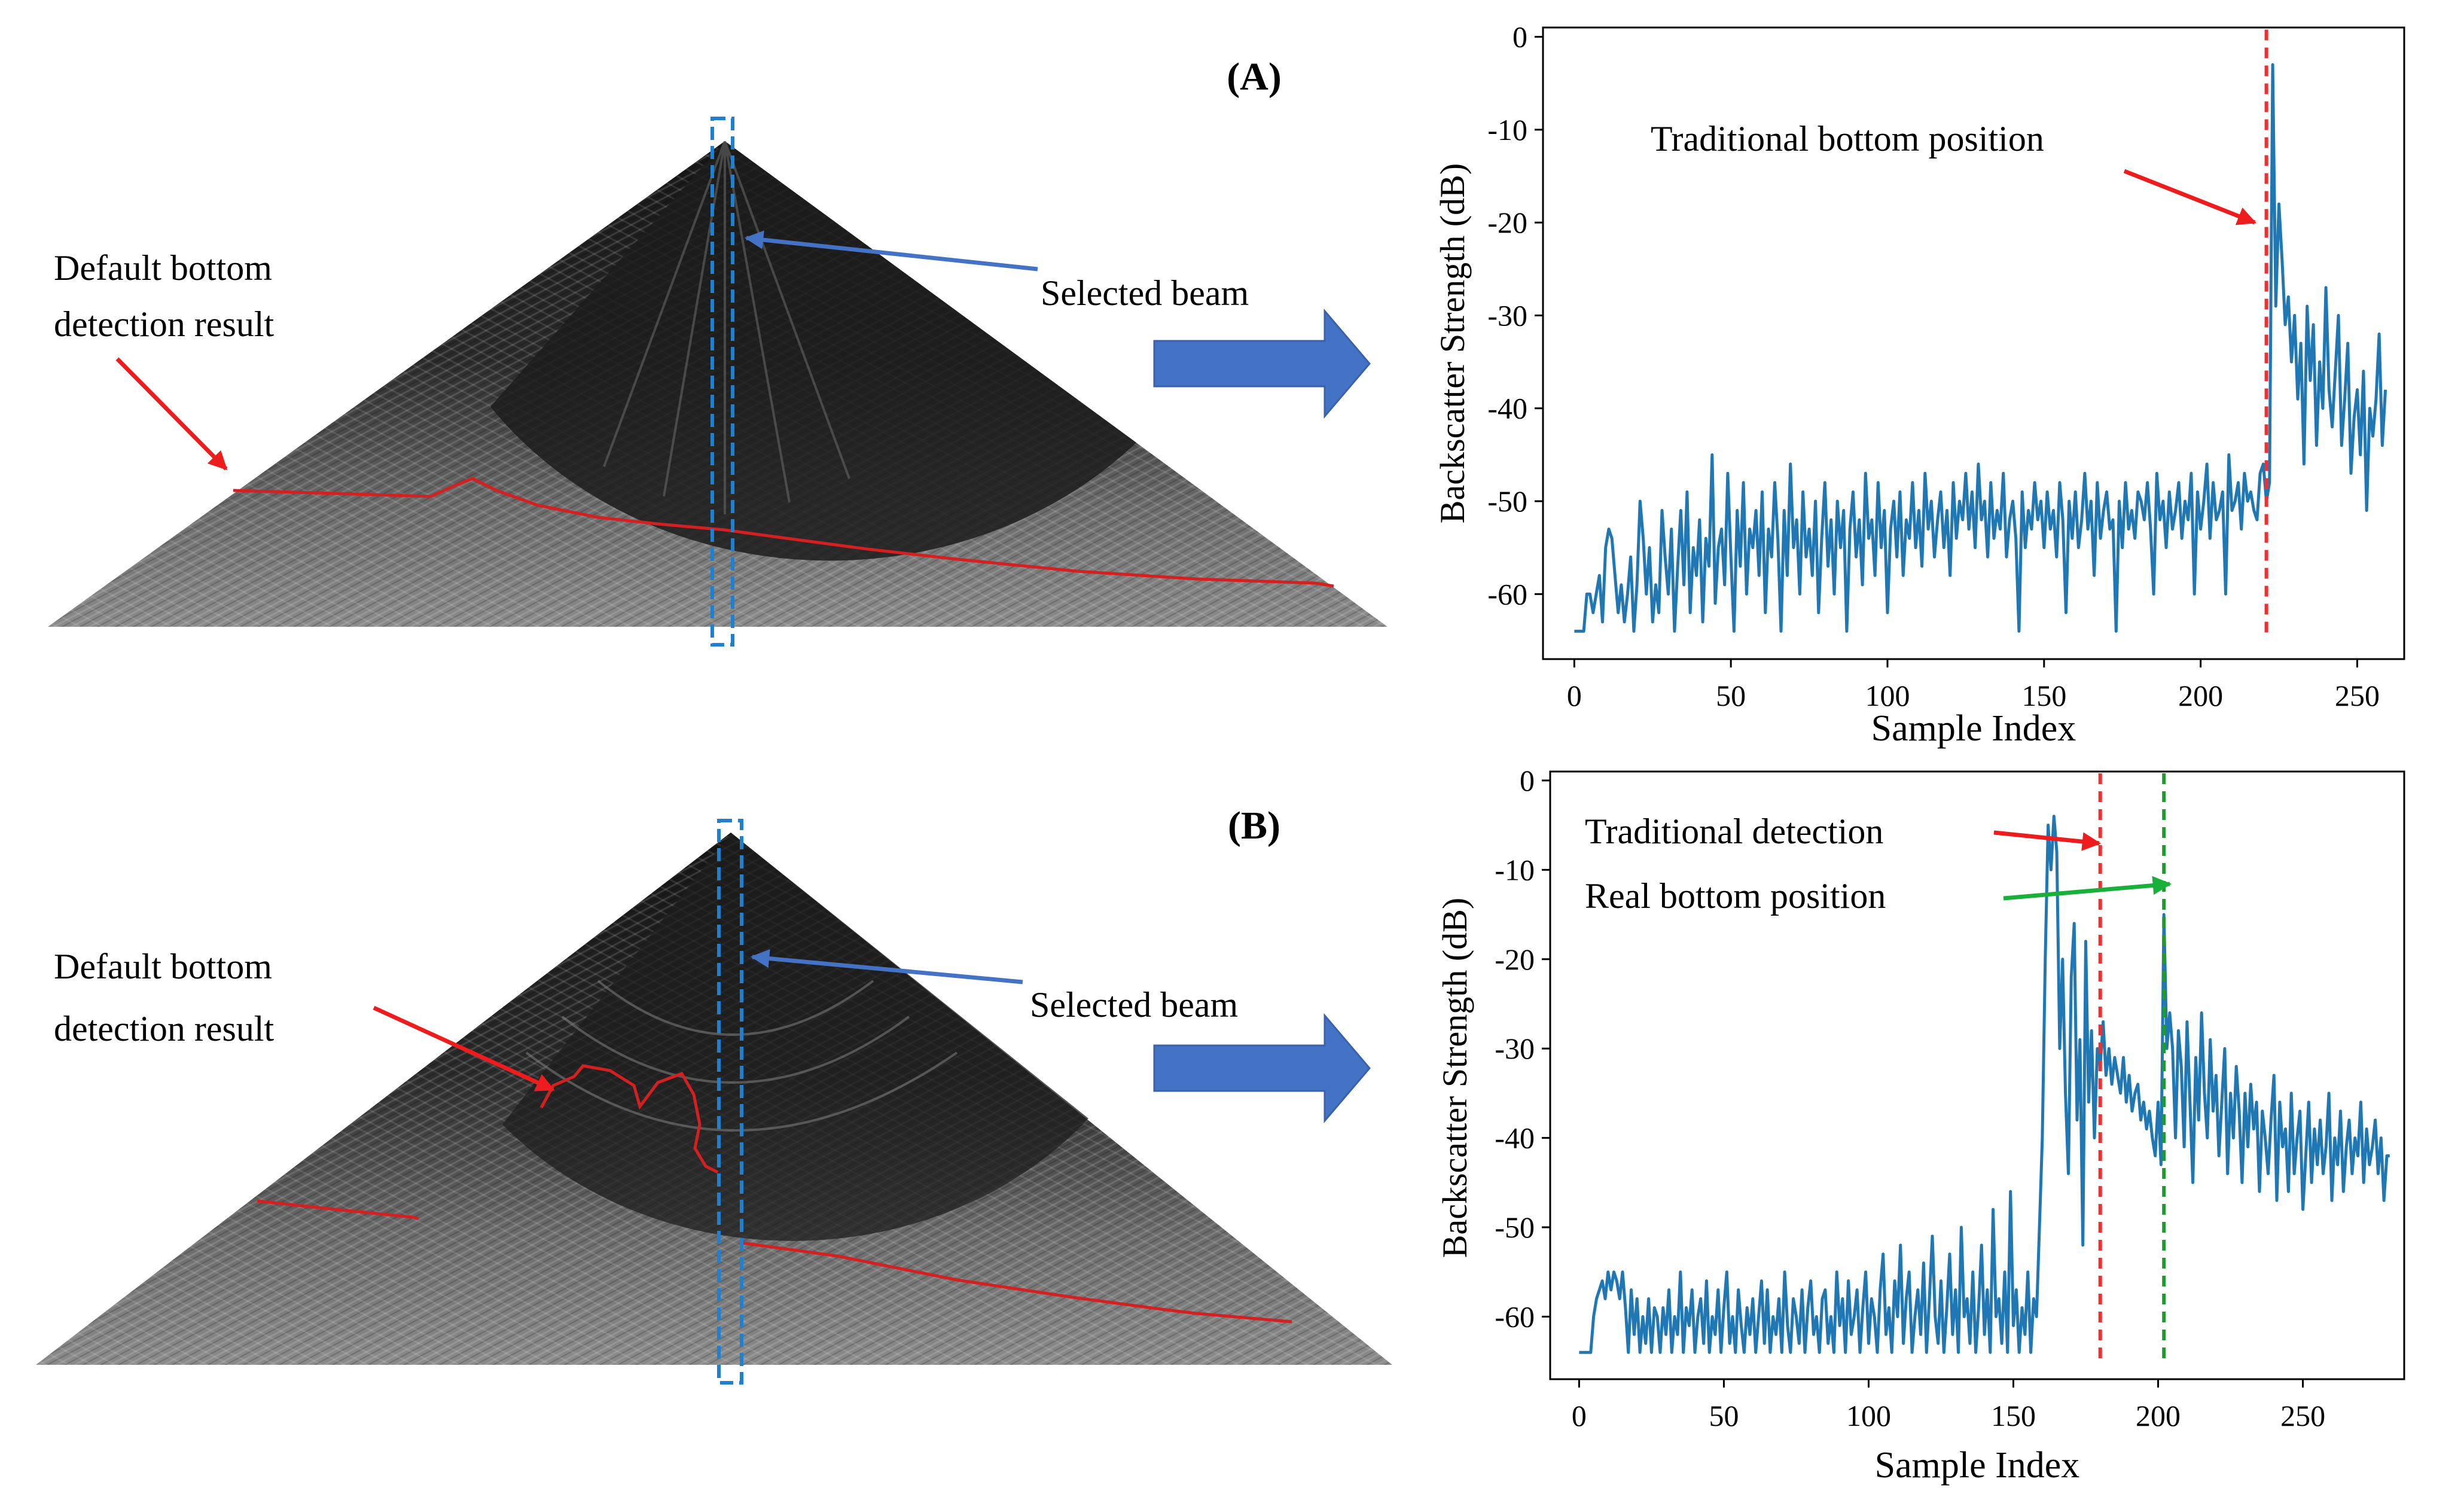  I want to click on selected-beam-box-b, so click(730, 1102).